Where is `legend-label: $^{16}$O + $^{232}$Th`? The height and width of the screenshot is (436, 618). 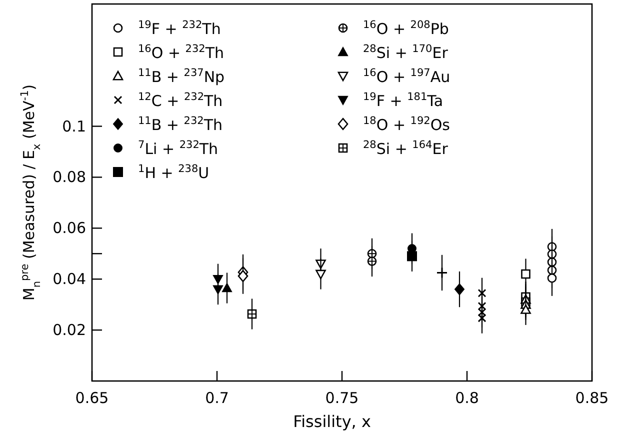
legend-label: $^{16}$O + $^{232}$Th is located at coordinates (181, 52).